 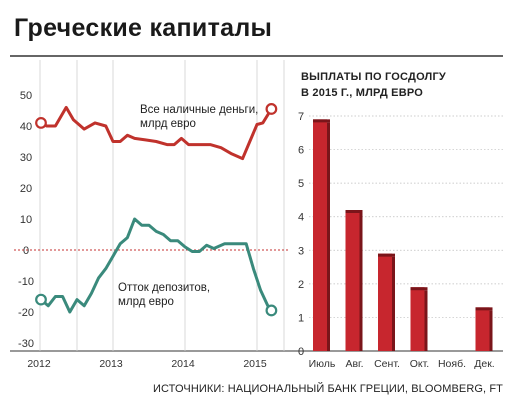 I want to click on line-y-tick-label: 10, so click(x=26, y=220).